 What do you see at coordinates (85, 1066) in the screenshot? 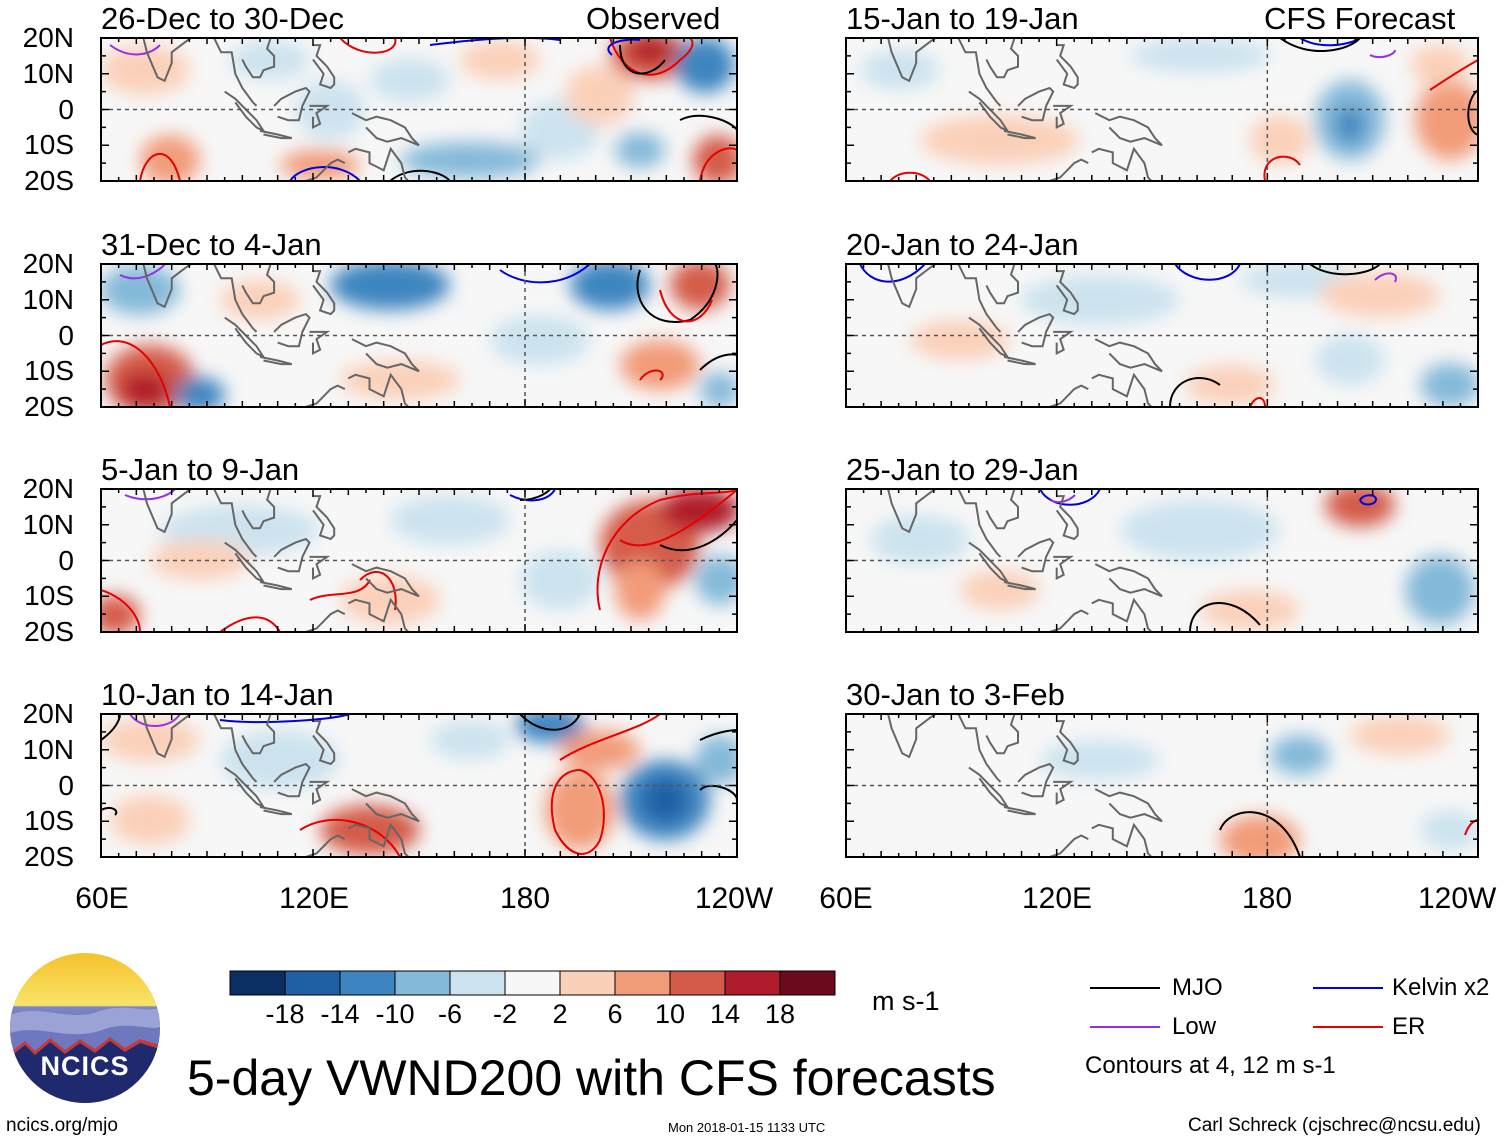
I see `logo-text: NCICS` at bounding box center [85, 1066].